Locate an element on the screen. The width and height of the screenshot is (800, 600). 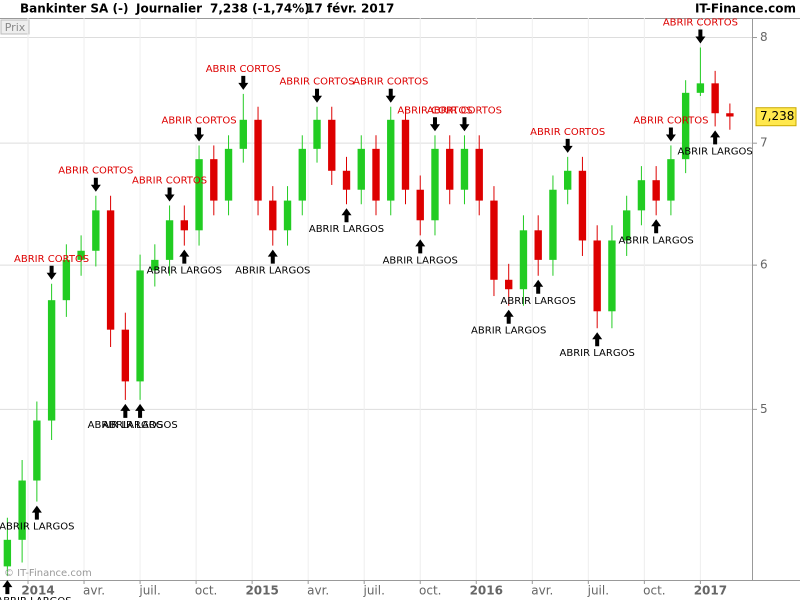
y-axis-label: Prix is located at coordinates (15, 27).